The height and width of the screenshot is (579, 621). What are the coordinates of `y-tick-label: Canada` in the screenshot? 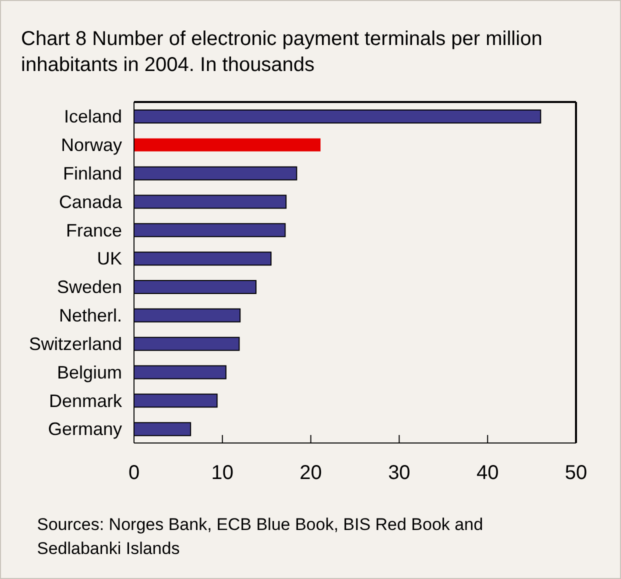 It's located at (90, 202).